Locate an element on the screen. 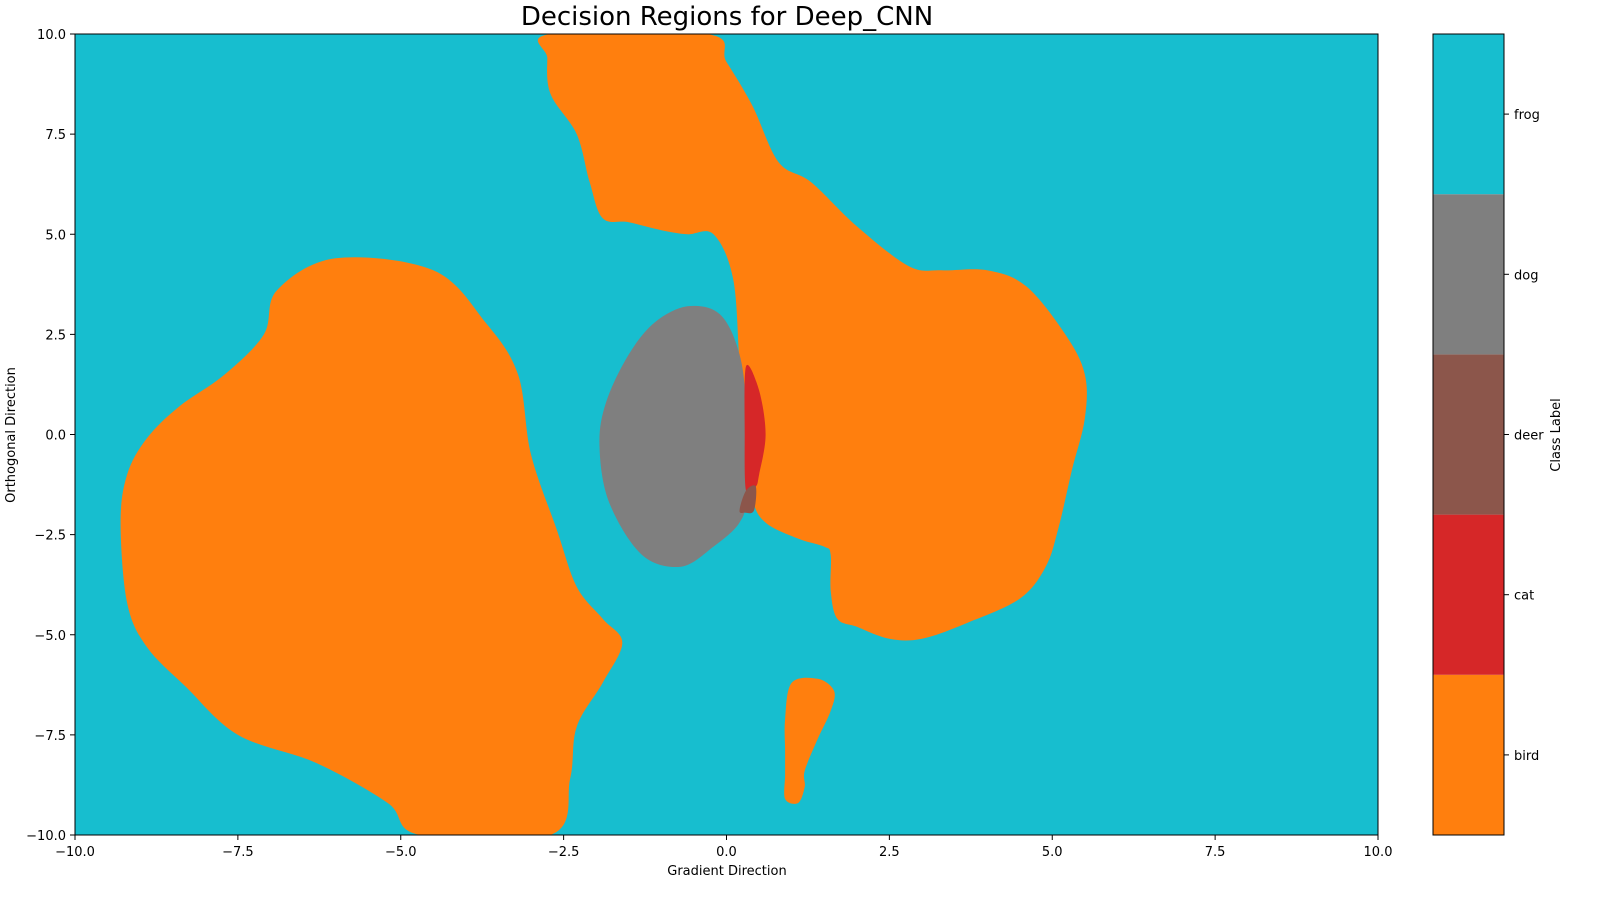  y-tick-label: −5.0 is located at coordinates (50, 636).